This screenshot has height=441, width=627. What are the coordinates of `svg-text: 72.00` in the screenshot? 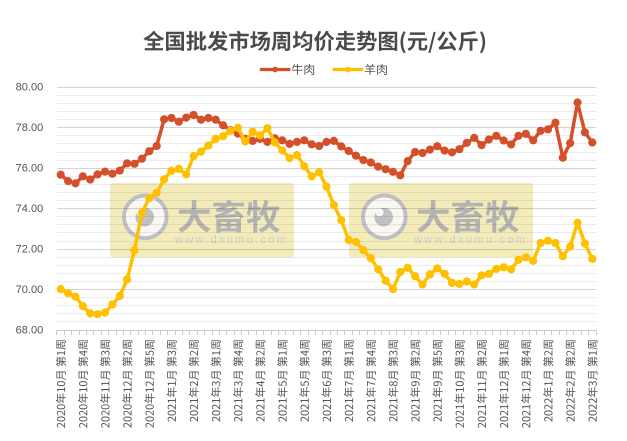 It's located at (30, 250).